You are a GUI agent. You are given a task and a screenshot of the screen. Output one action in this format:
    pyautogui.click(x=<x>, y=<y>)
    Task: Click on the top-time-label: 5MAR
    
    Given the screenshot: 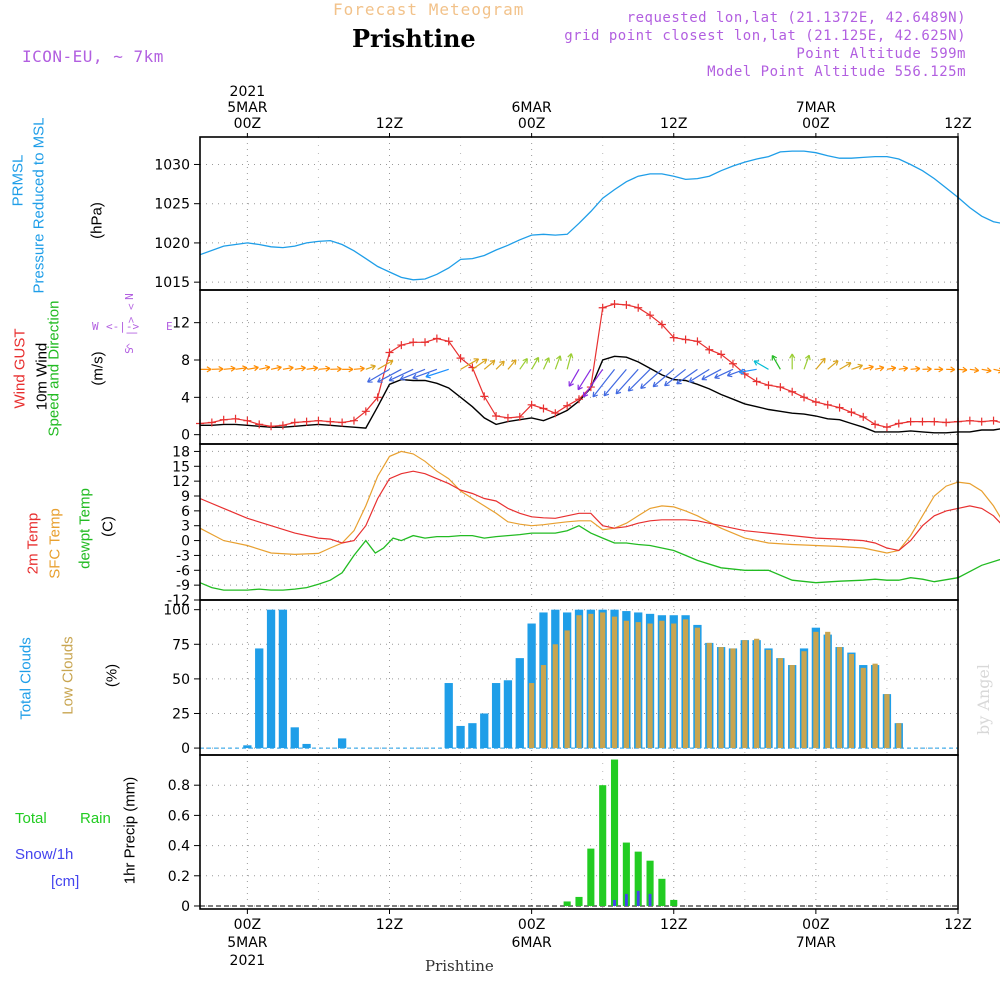 What is the action you would take?
    pyautogui.click(x=247, y=108)
    